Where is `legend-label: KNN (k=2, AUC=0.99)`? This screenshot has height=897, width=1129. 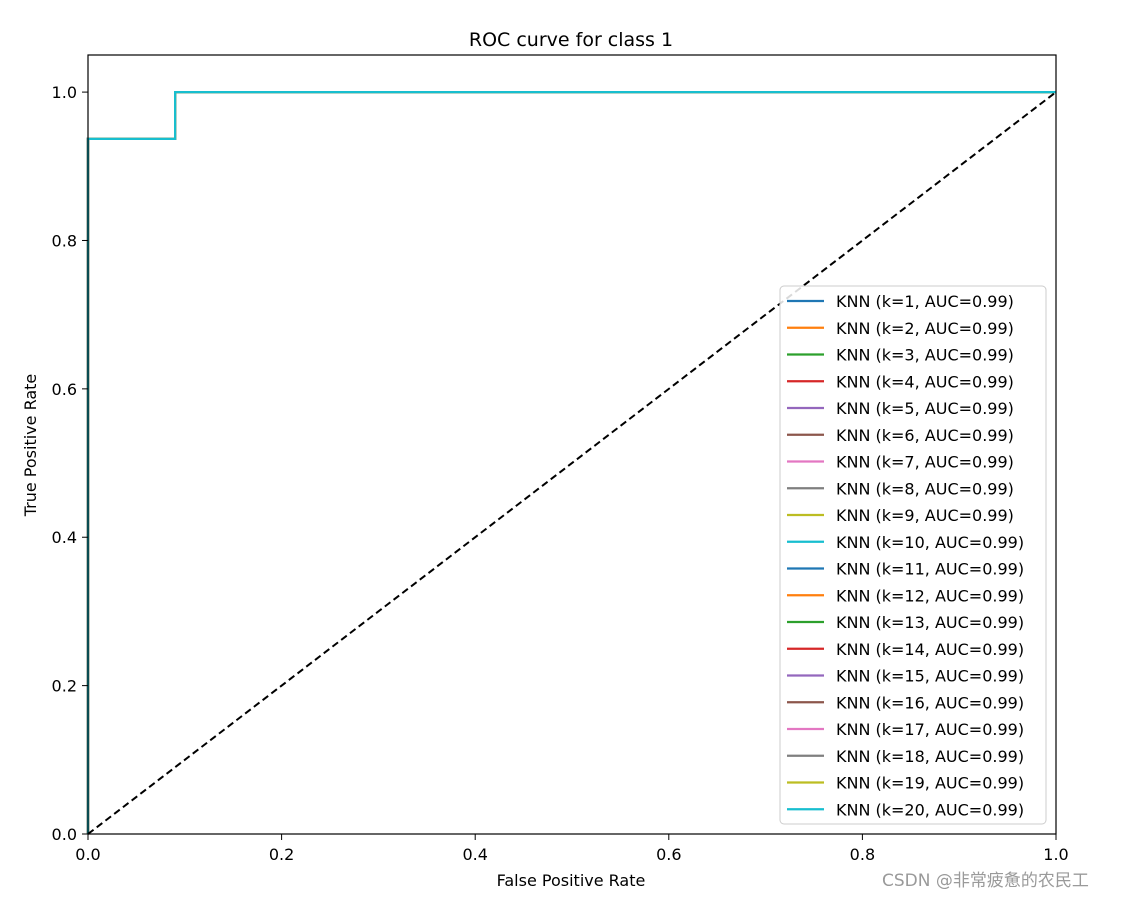
legend-label: KNN (k=2, AUC=0.99) is located at coordinates (925, 328).